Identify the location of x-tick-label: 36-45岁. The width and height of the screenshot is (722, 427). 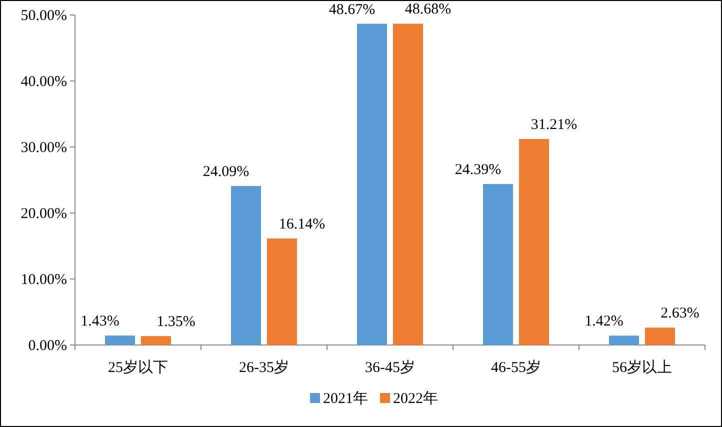
(390, 367).